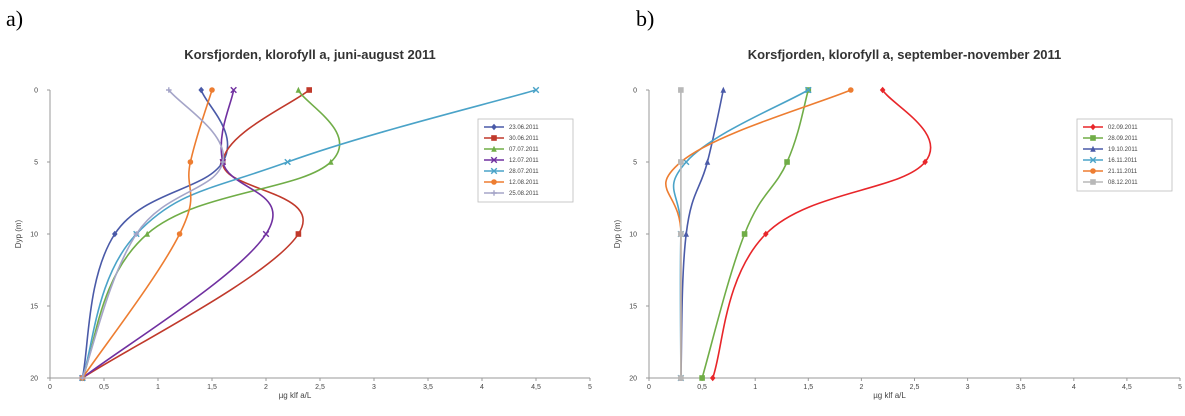 This screenshot has height=416, width=1185. I want to click on legend-item: 16.11.2011, so click(1110, 160).